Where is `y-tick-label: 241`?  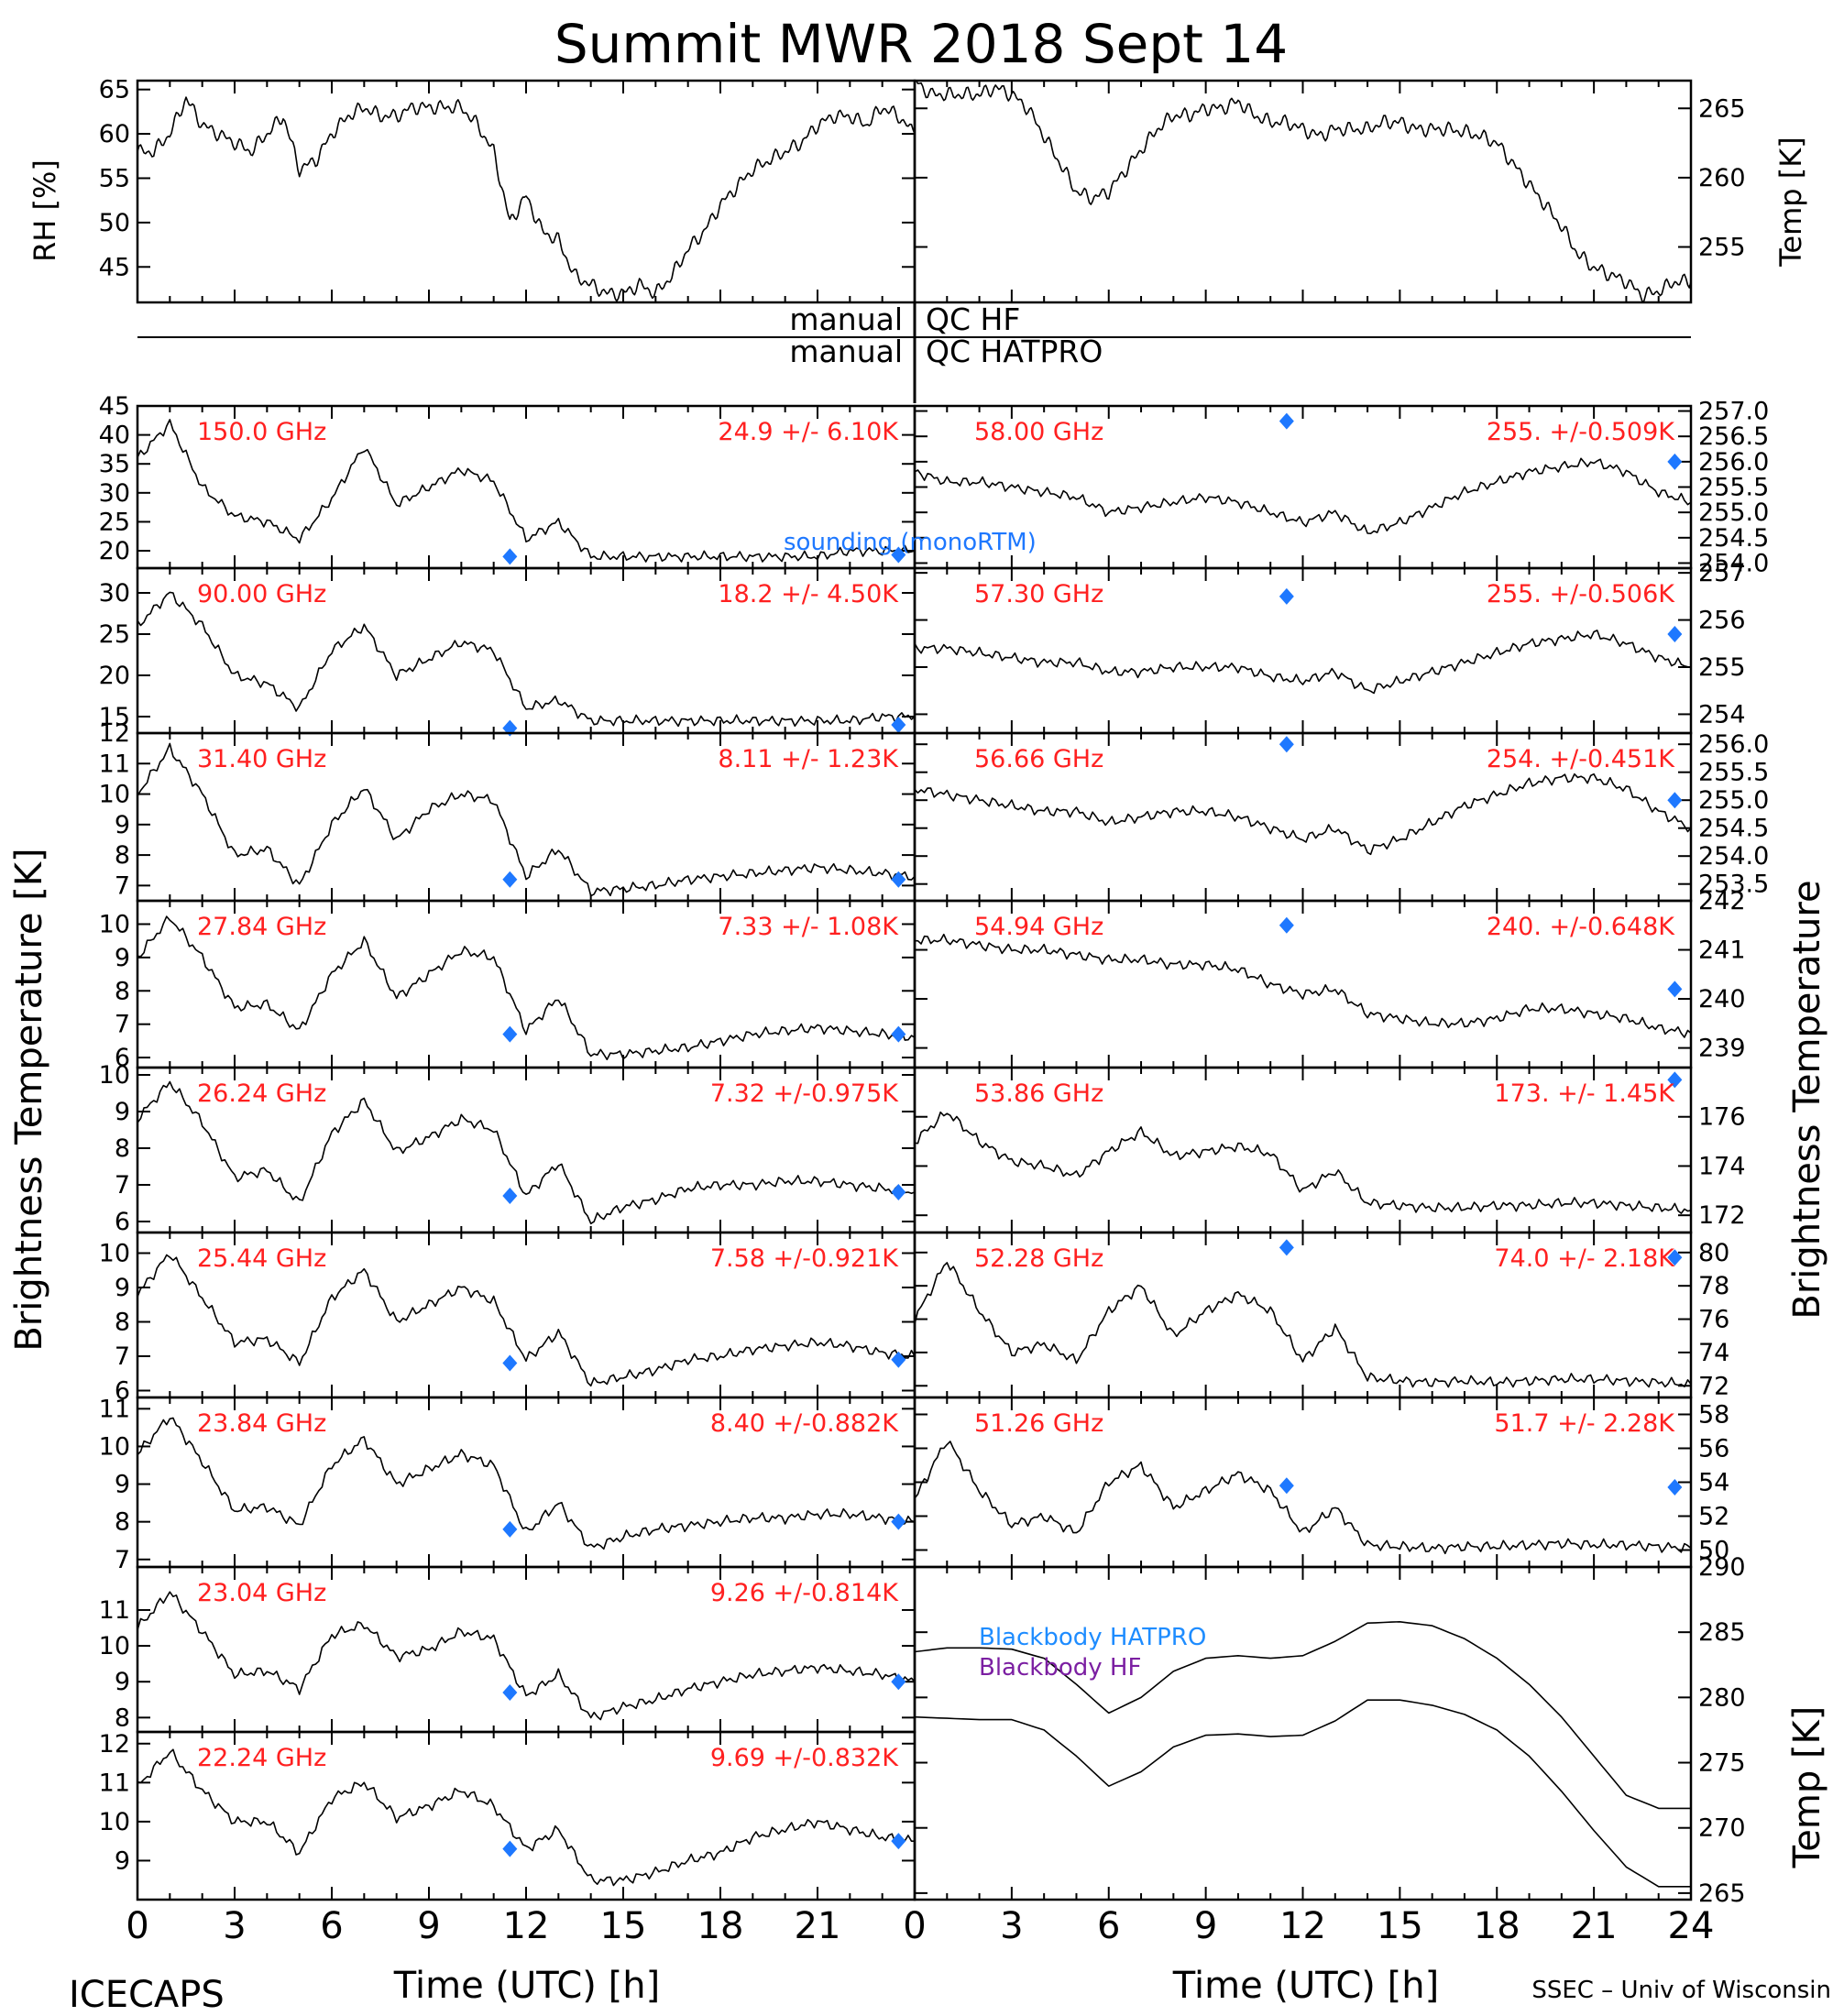 y-tick-label: 241 is located at coordinates (1722, 951).